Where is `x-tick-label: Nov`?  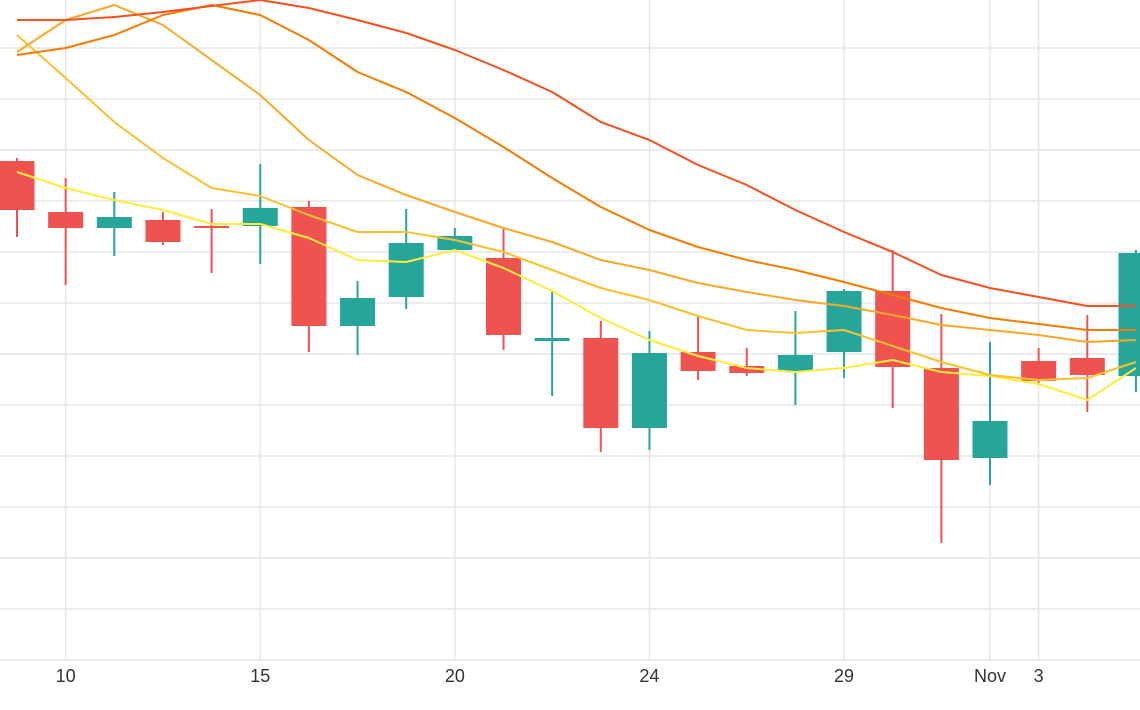 x-tick-label: Nov is located at coordinates (990, 676).